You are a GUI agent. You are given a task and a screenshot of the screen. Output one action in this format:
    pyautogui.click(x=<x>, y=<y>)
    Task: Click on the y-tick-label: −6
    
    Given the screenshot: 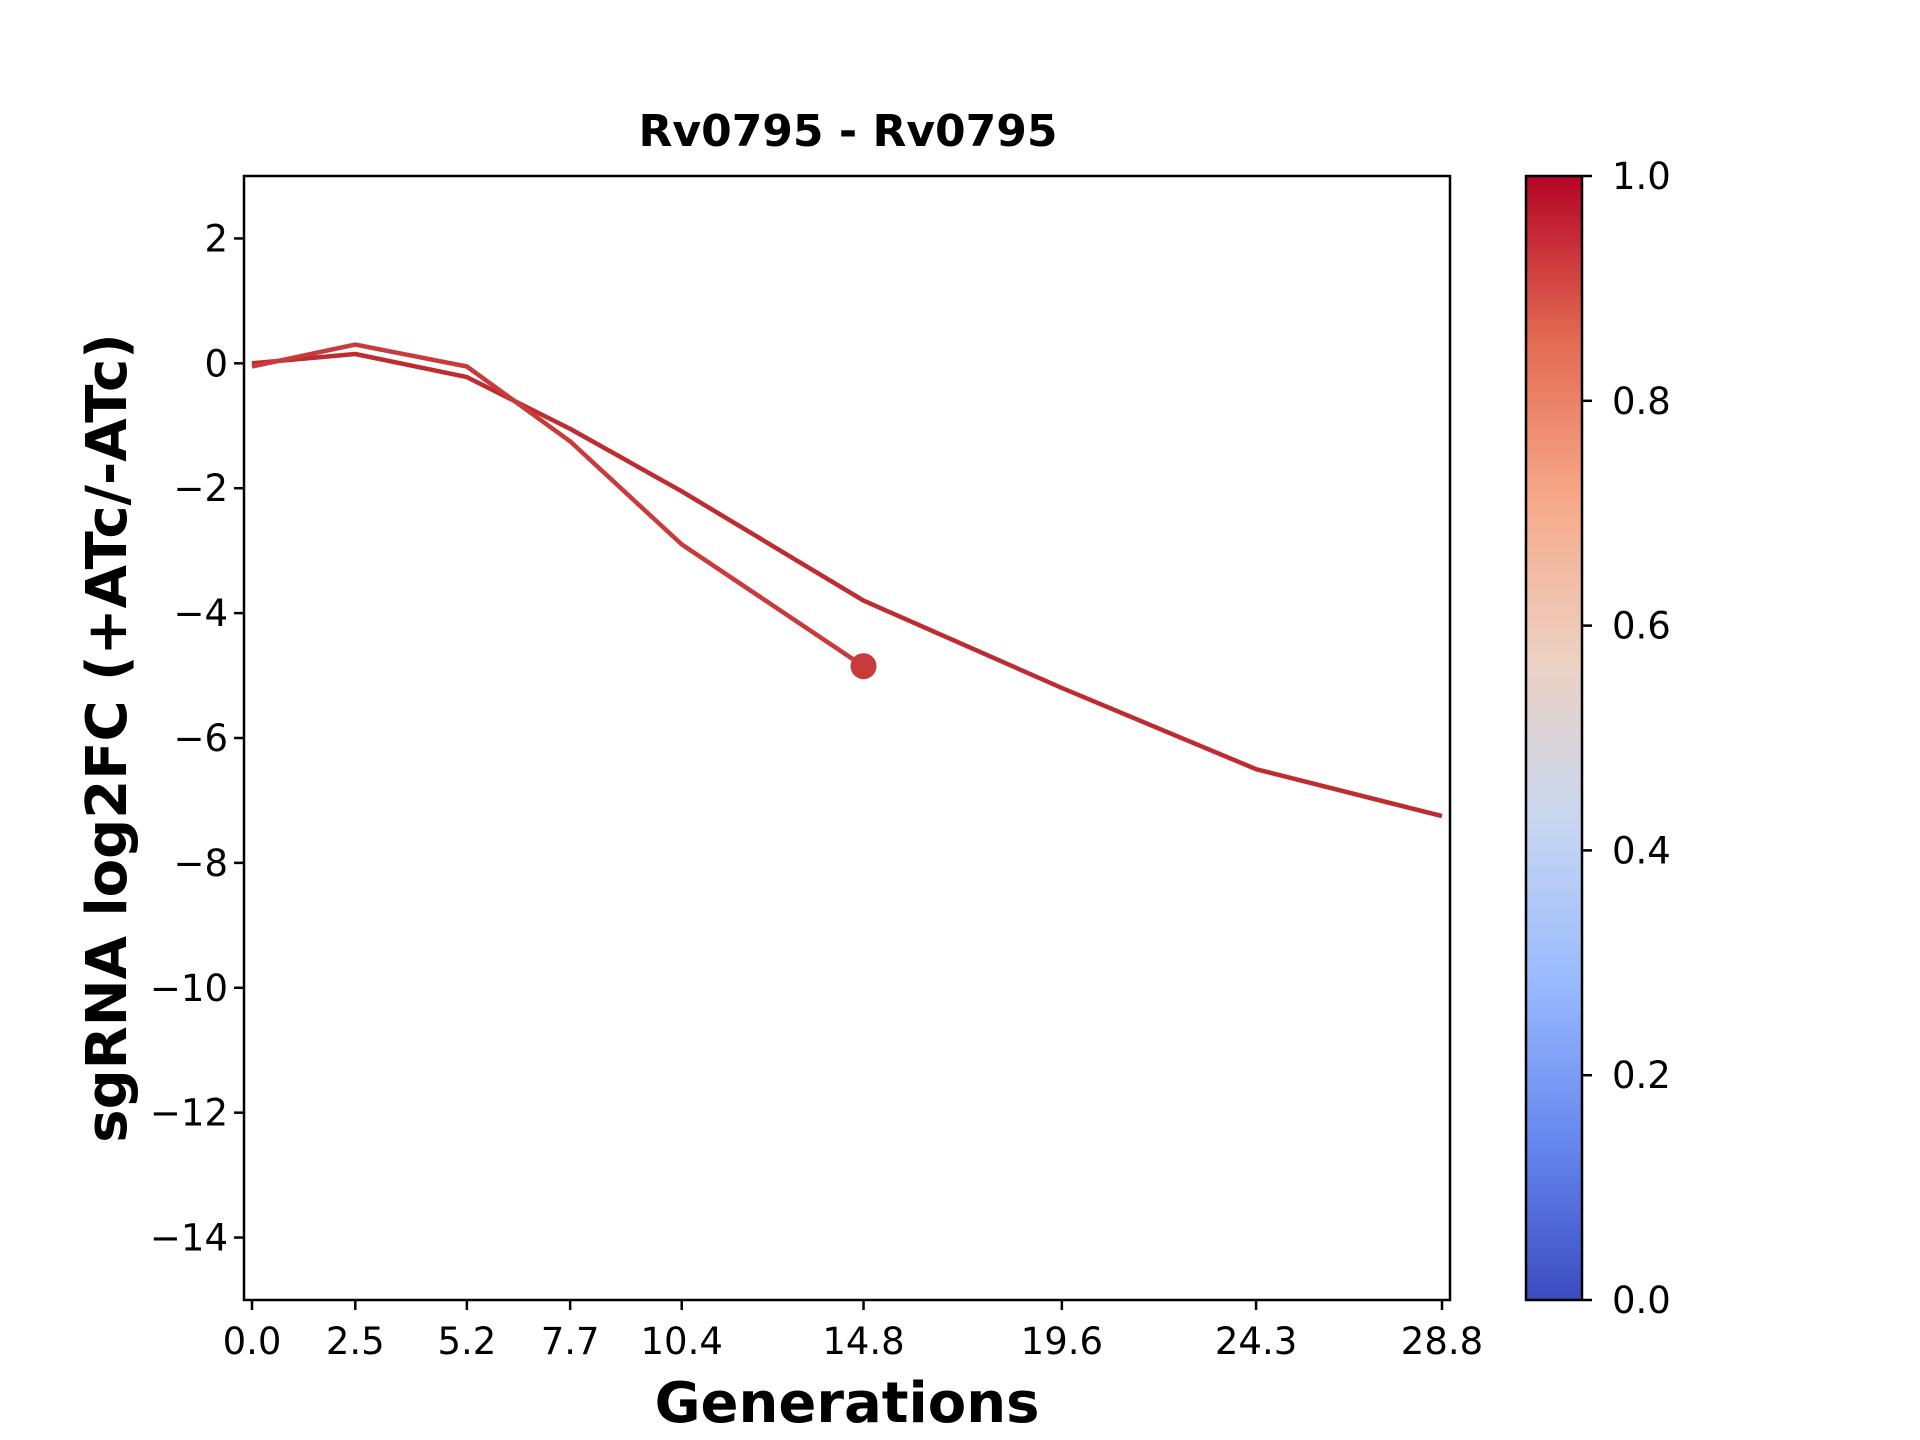 What is the action you would take?
    pyautogui.click(x=200, y=738)
    